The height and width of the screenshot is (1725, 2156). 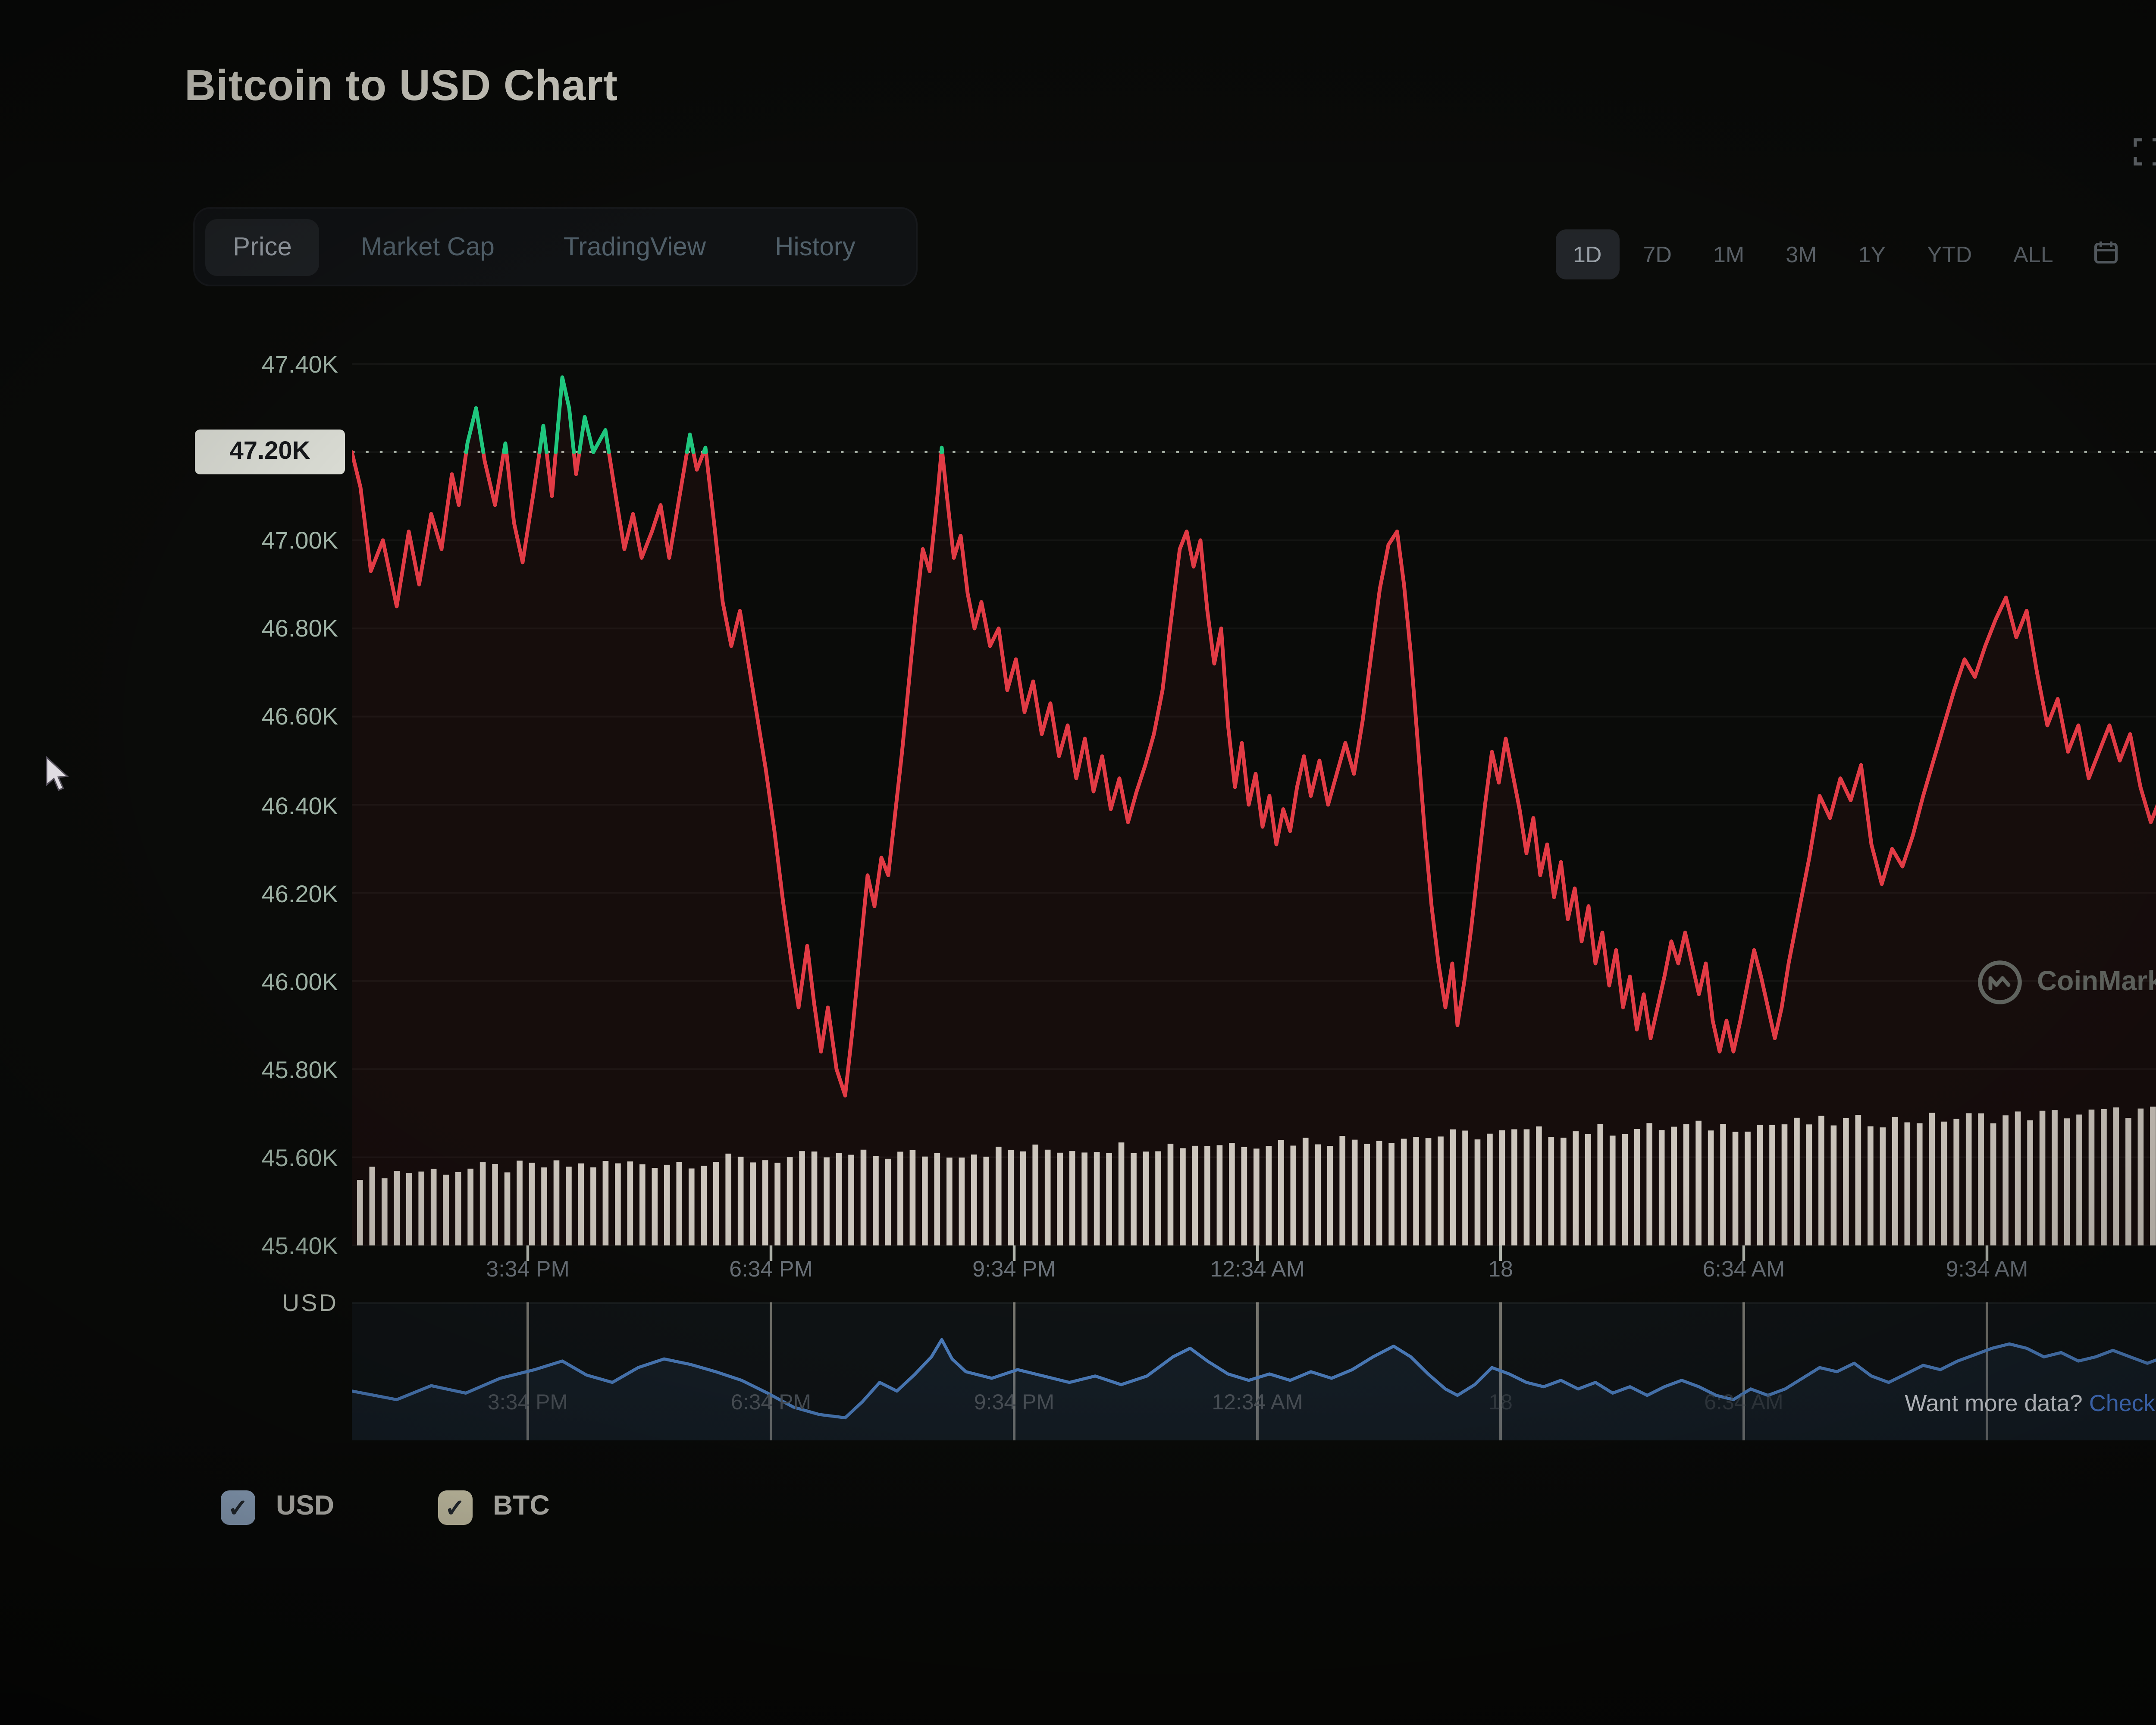 What do you see at coordinates (1801, 254) in the screenshot?
I see `range-3m: 3M` at bounding box center [1801, 254].